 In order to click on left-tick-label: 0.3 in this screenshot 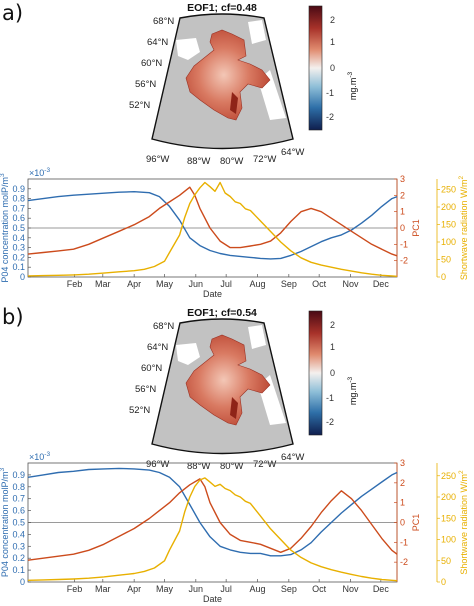, I will do `click(18, 248)`.